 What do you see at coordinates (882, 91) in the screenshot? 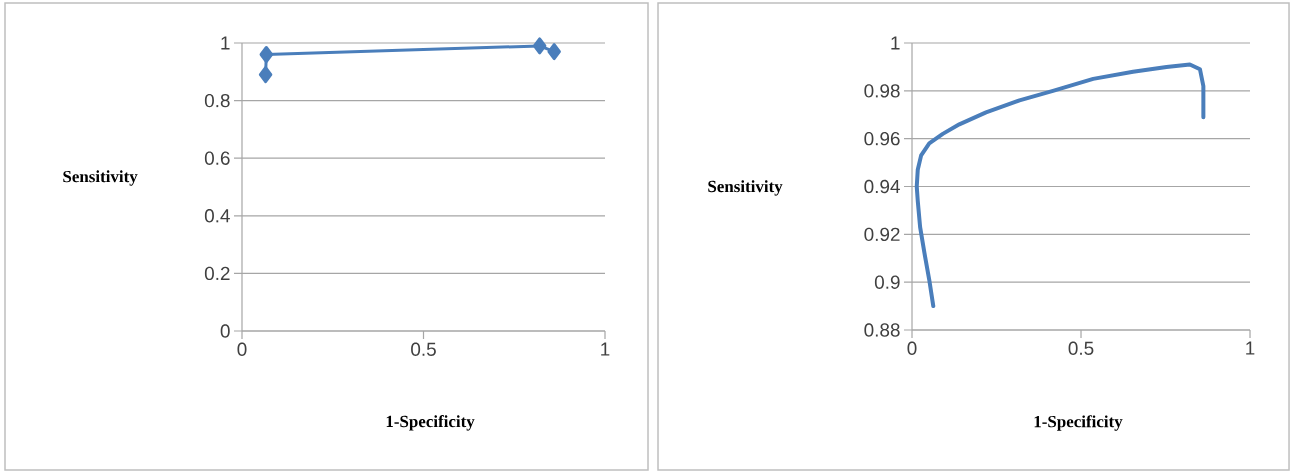
I see `y-tick-label: 0.98` at bounding box center [882, 91].